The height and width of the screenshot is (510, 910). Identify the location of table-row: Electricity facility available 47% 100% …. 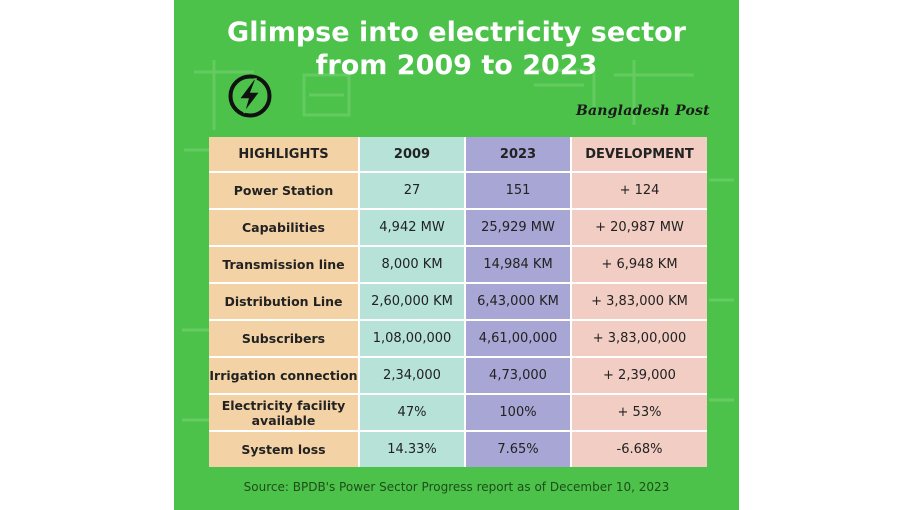
(458, 412).